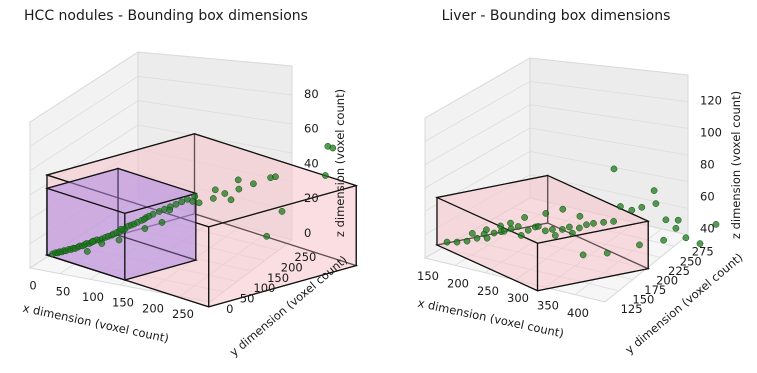  I want to click on hcc-y-tick-label: 0, so click(229, 309).